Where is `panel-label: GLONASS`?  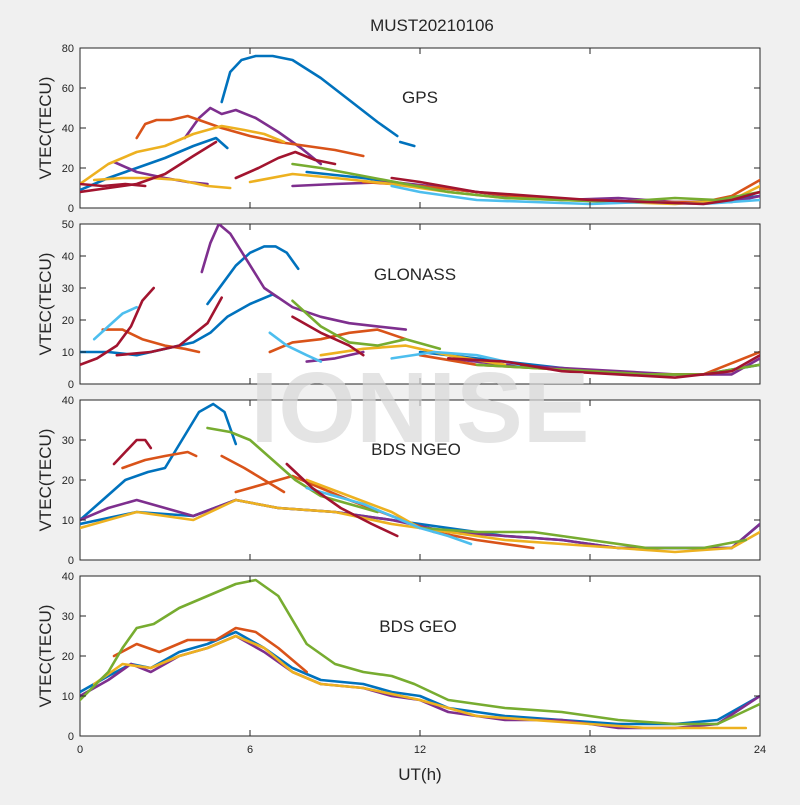 panel-label: GLONASS is located at coordinates (415, 274).